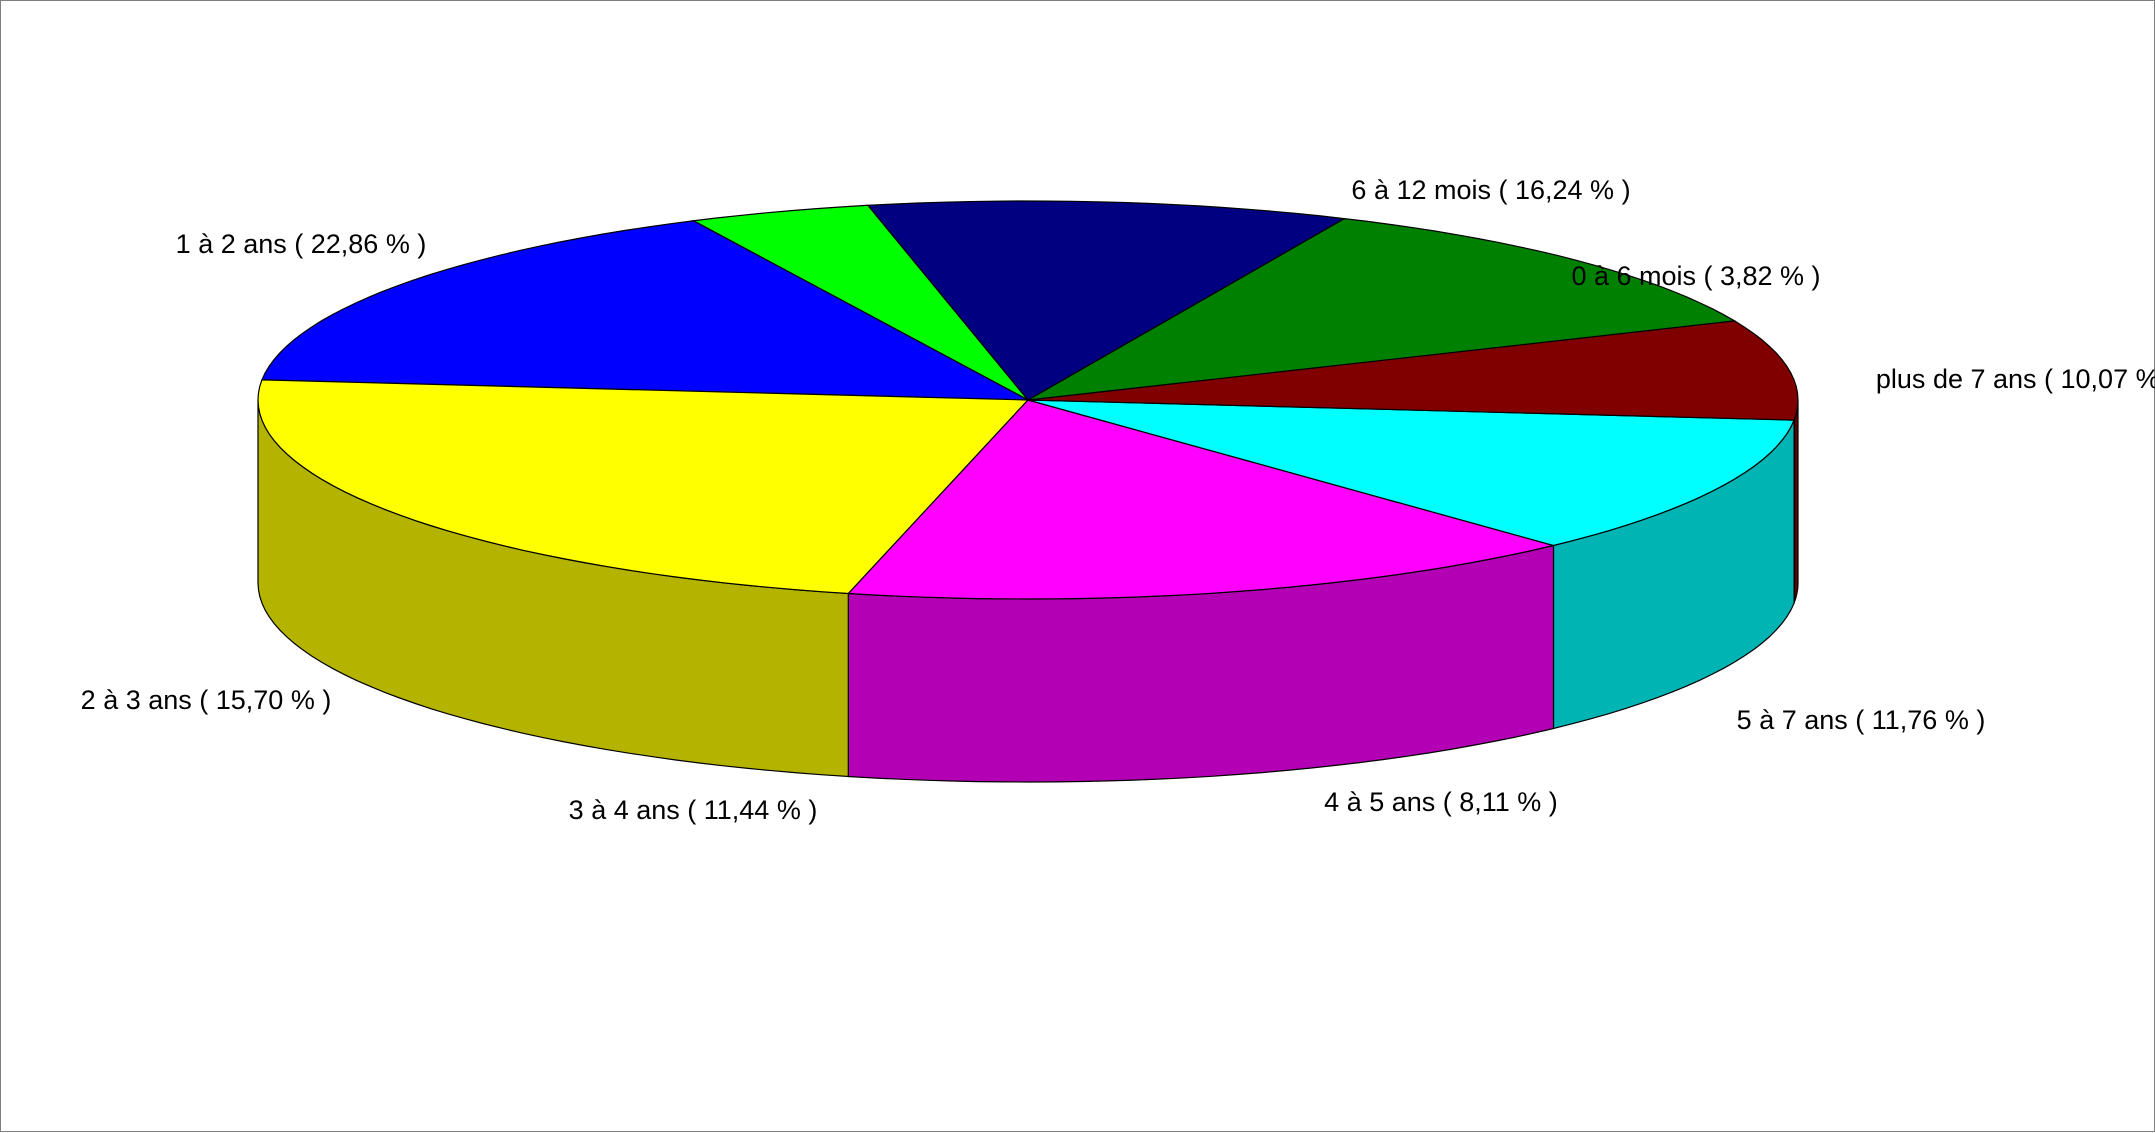 The height and width of the screenshot is (1133, 2155). Describe the element at coordinates (1861, 720) in the screenshot. I see `slice-label-7: 5 à 7 ans ( 11,76 % )` at that location.